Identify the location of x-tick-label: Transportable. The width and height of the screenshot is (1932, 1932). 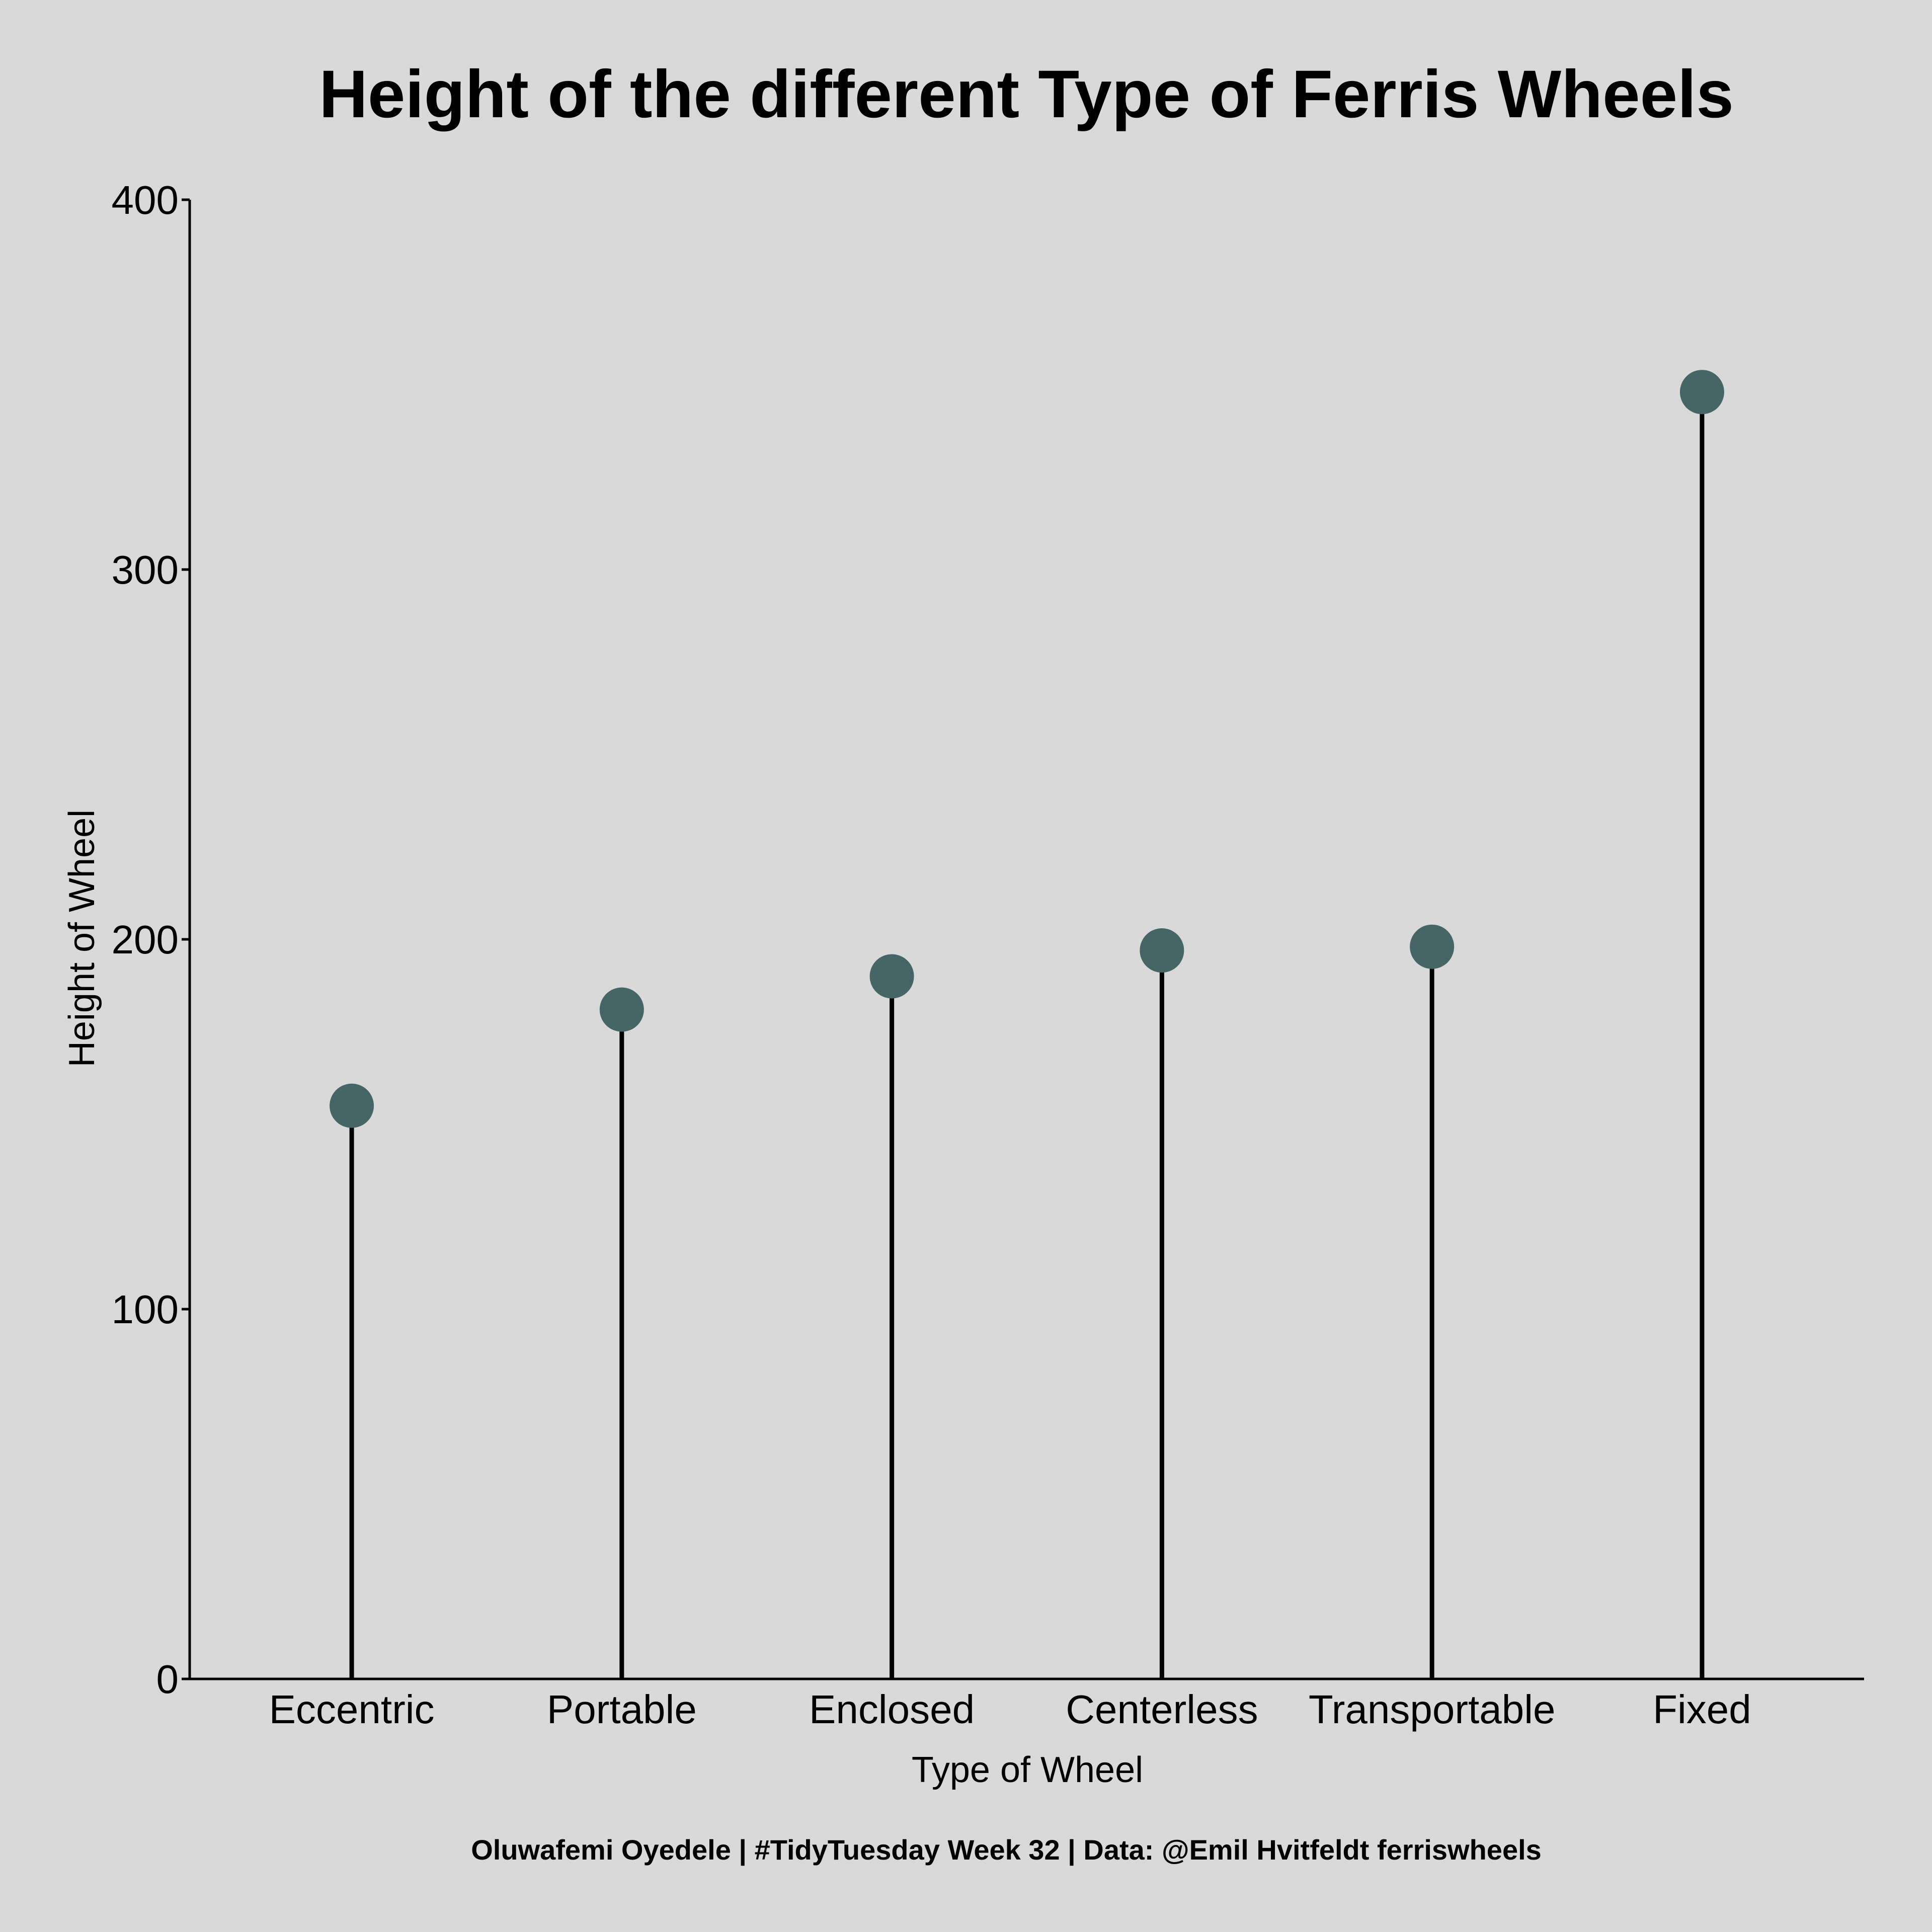
(1432, 1709).